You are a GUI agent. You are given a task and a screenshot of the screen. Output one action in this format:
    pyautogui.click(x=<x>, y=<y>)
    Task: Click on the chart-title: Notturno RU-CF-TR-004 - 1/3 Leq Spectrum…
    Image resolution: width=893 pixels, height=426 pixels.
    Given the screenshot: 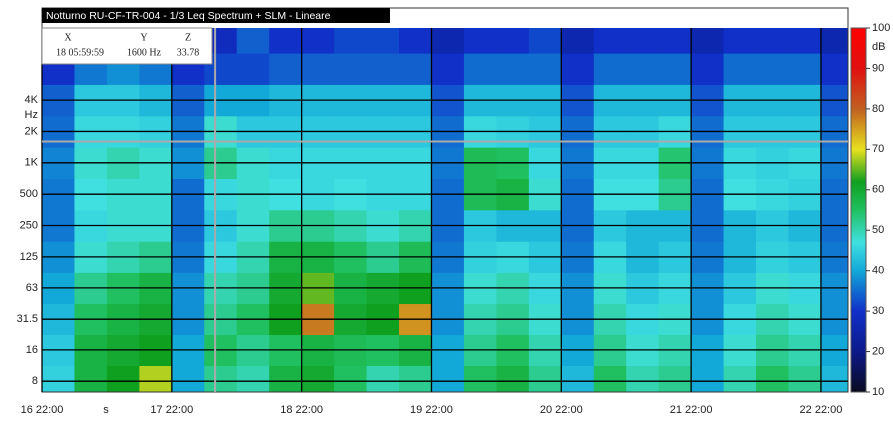 What is the action you would take?
    pyautogui.click(x=188, y=16)
    